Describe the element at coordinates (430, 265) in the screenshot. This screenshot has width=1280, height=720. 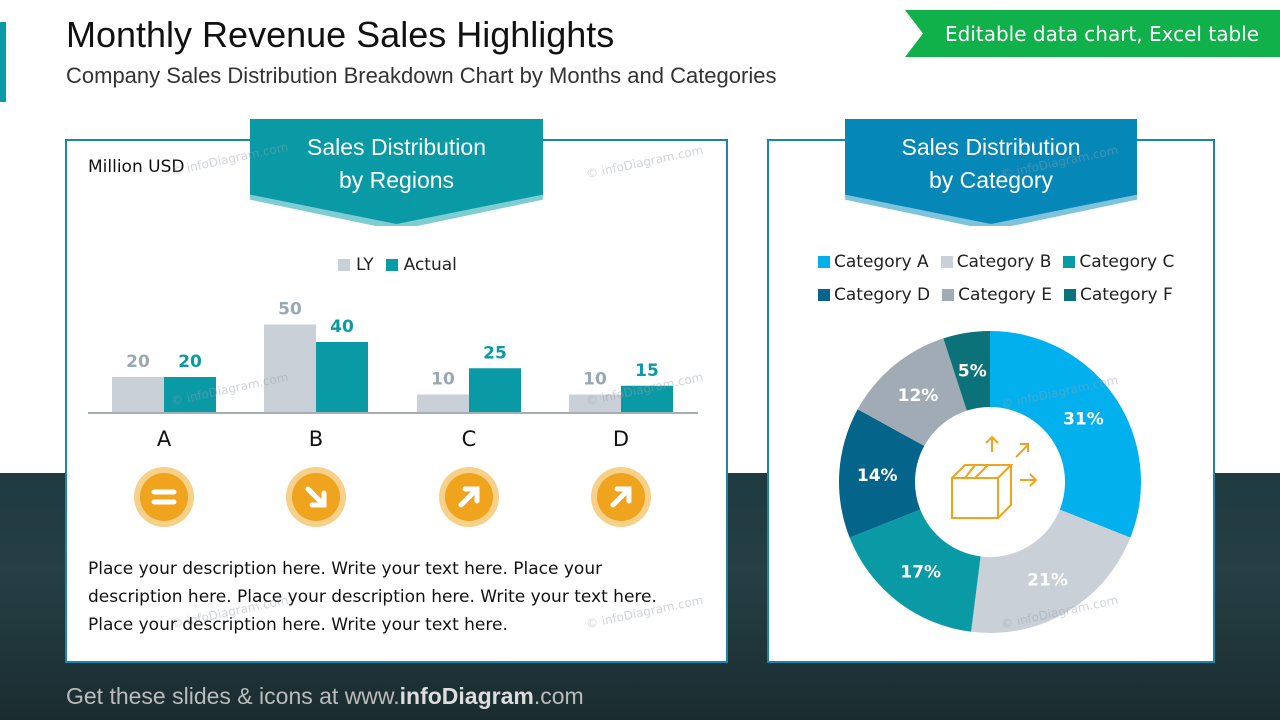
I see `legend-label: Actual` at that location.